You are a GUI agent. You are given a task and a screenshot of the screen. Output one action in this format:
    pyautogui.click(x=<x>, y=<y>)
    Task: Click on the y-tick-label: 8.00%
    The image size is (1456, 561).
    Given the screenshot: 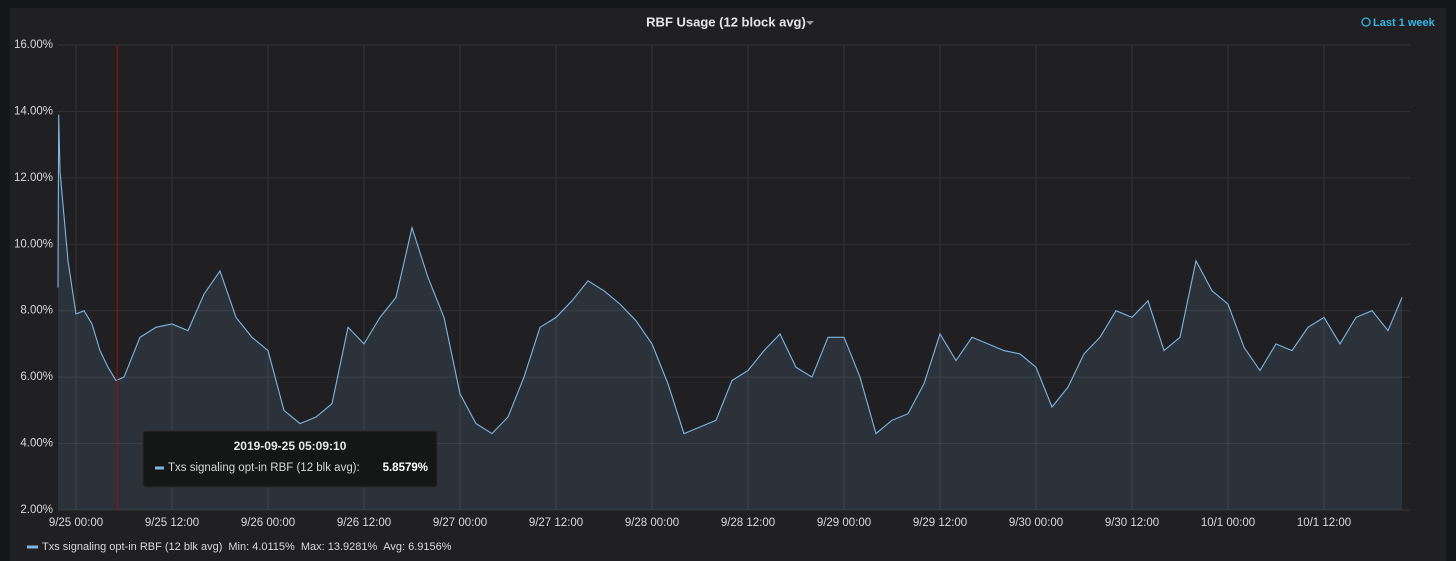 What is the action you would take?
    pyautogui.click(x=36, y=311)
    